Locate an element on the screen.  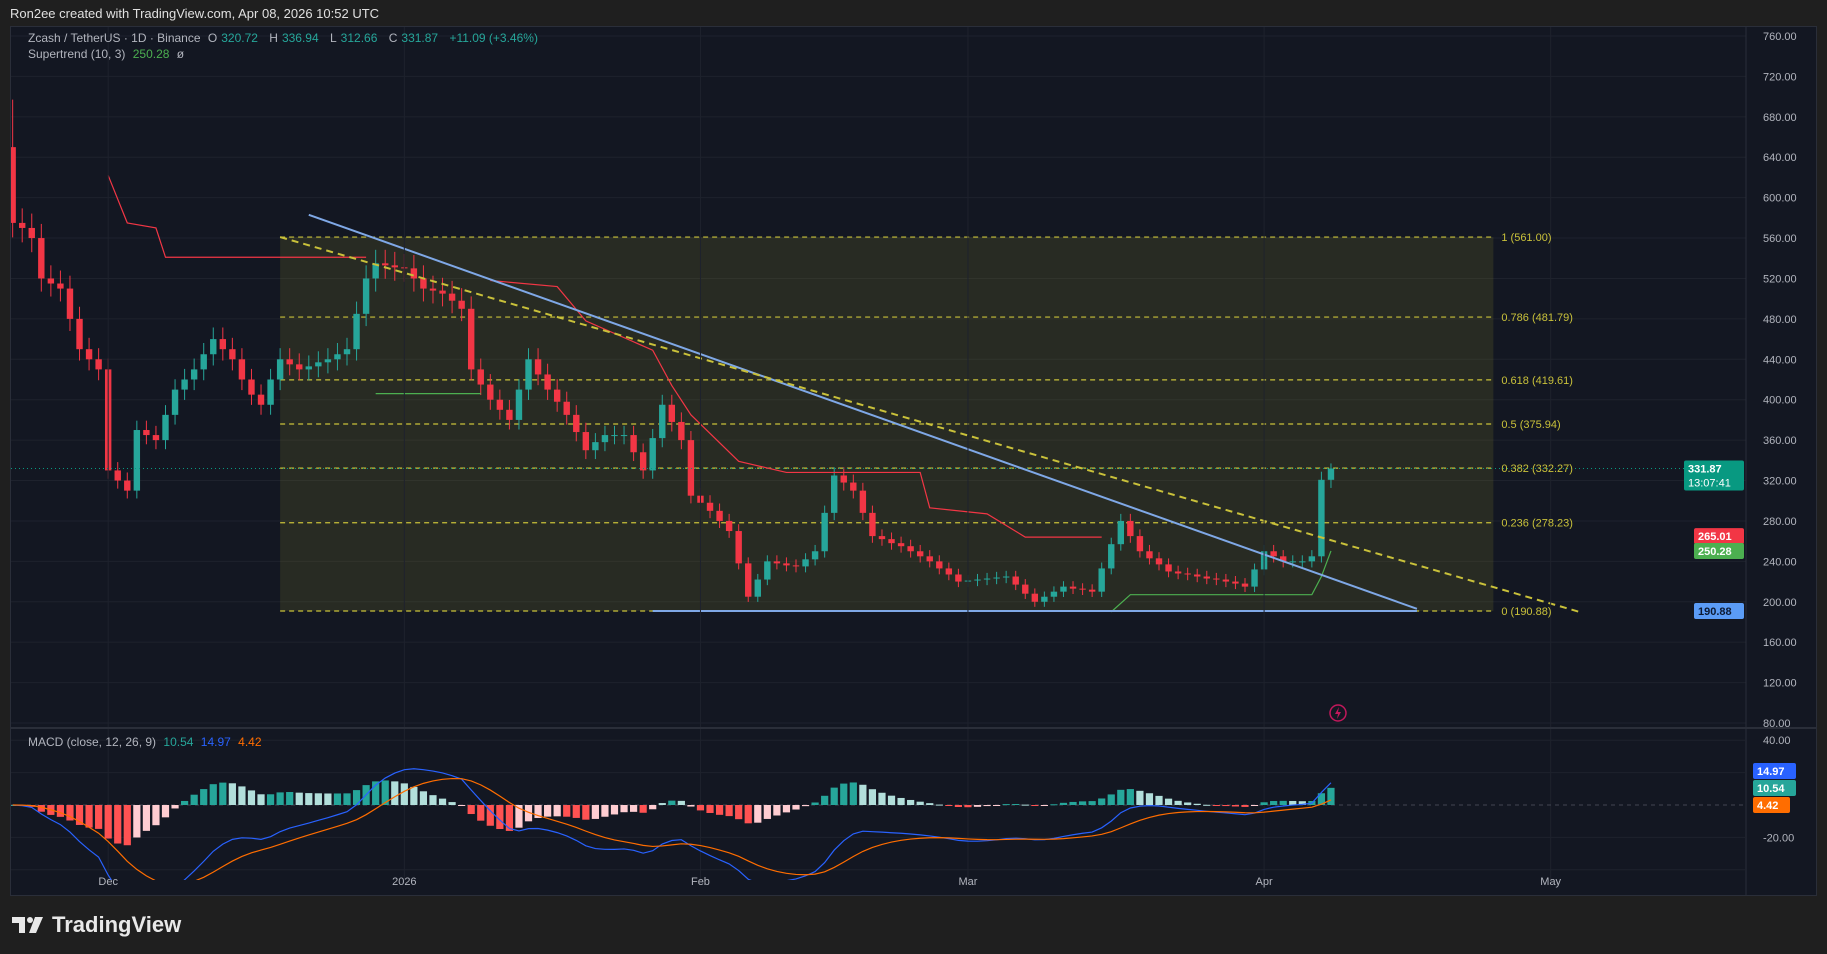
price-tick-label: 560.00 is located at coordinates (1780, 239).